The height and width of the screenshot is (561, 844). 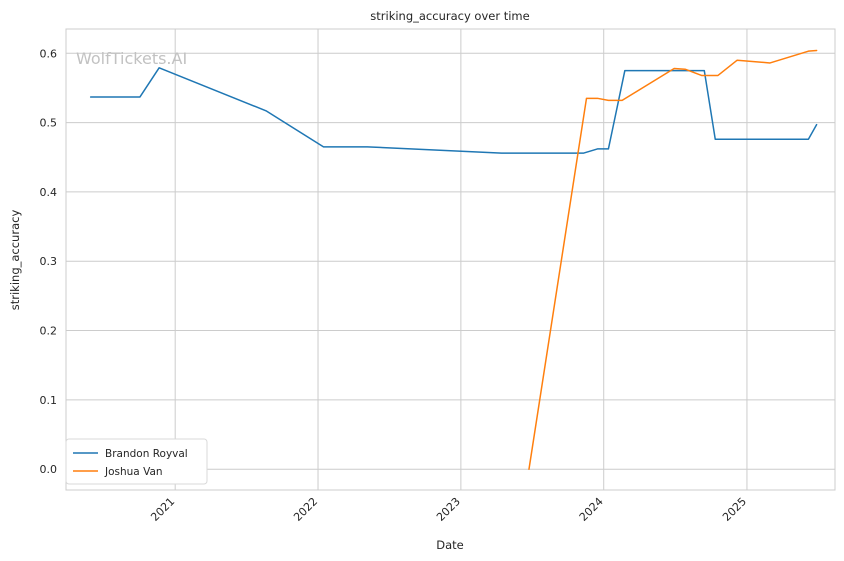 What do you see at coordinates (133, 472) in the screenshot?
I see `legend-label-joshua-van: Joshua Van` at bounding box center [133, 472].